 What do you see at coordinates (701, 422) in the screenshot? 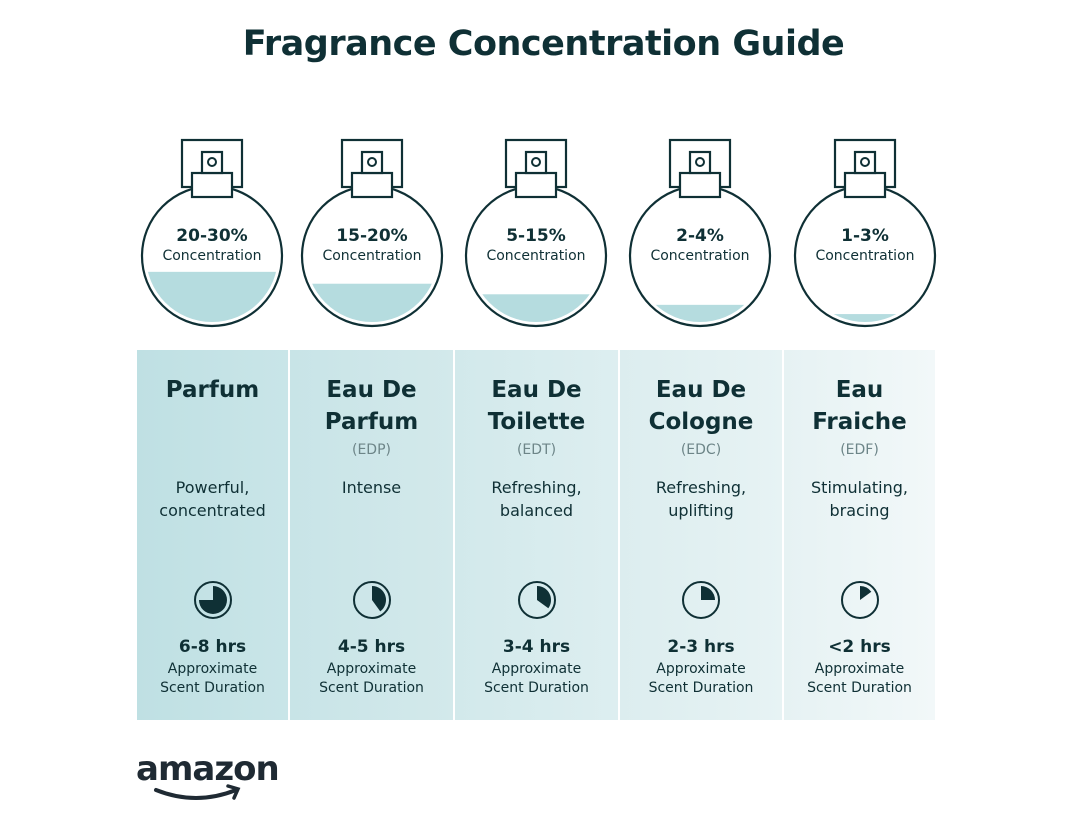
I see `name-line: Cologne` at bounding box center [701, 422].